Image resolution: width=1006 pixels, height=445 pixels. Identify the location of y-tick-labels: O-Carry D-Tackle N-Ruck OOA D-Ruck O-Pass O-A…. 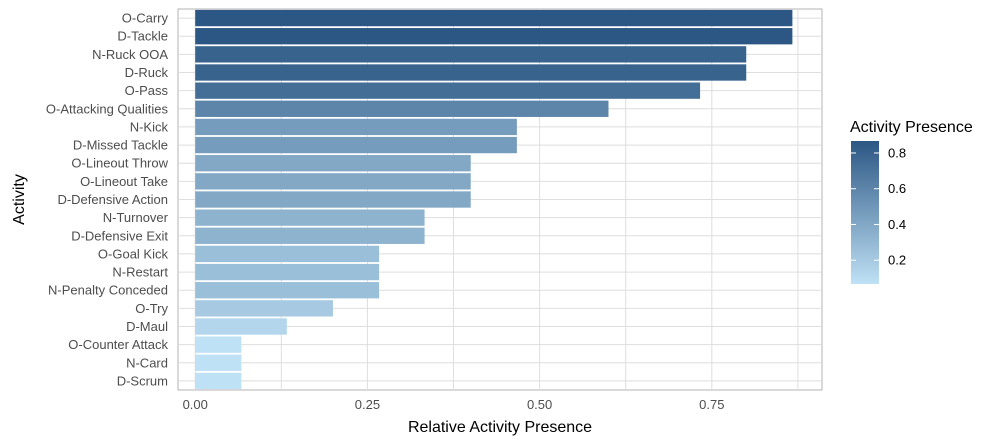
(107, 200).